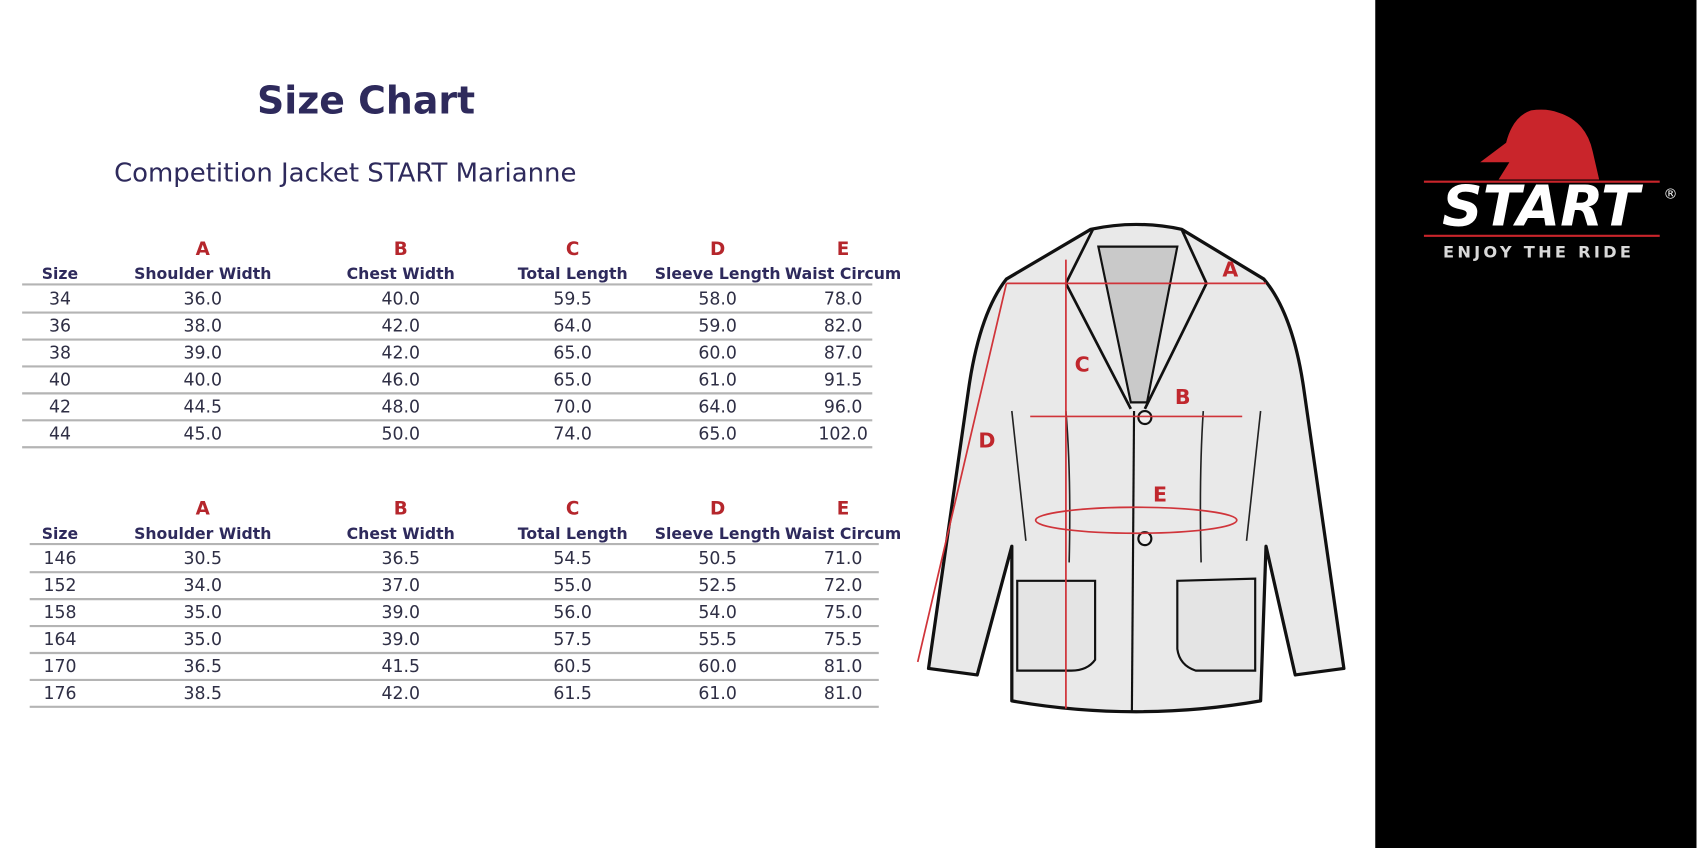 This screenshot has width=1697, height=848. What do you see at coordinates (59, 640) in the screenshot?
I see `table-cell: 164` at bounding box center [59, 640].